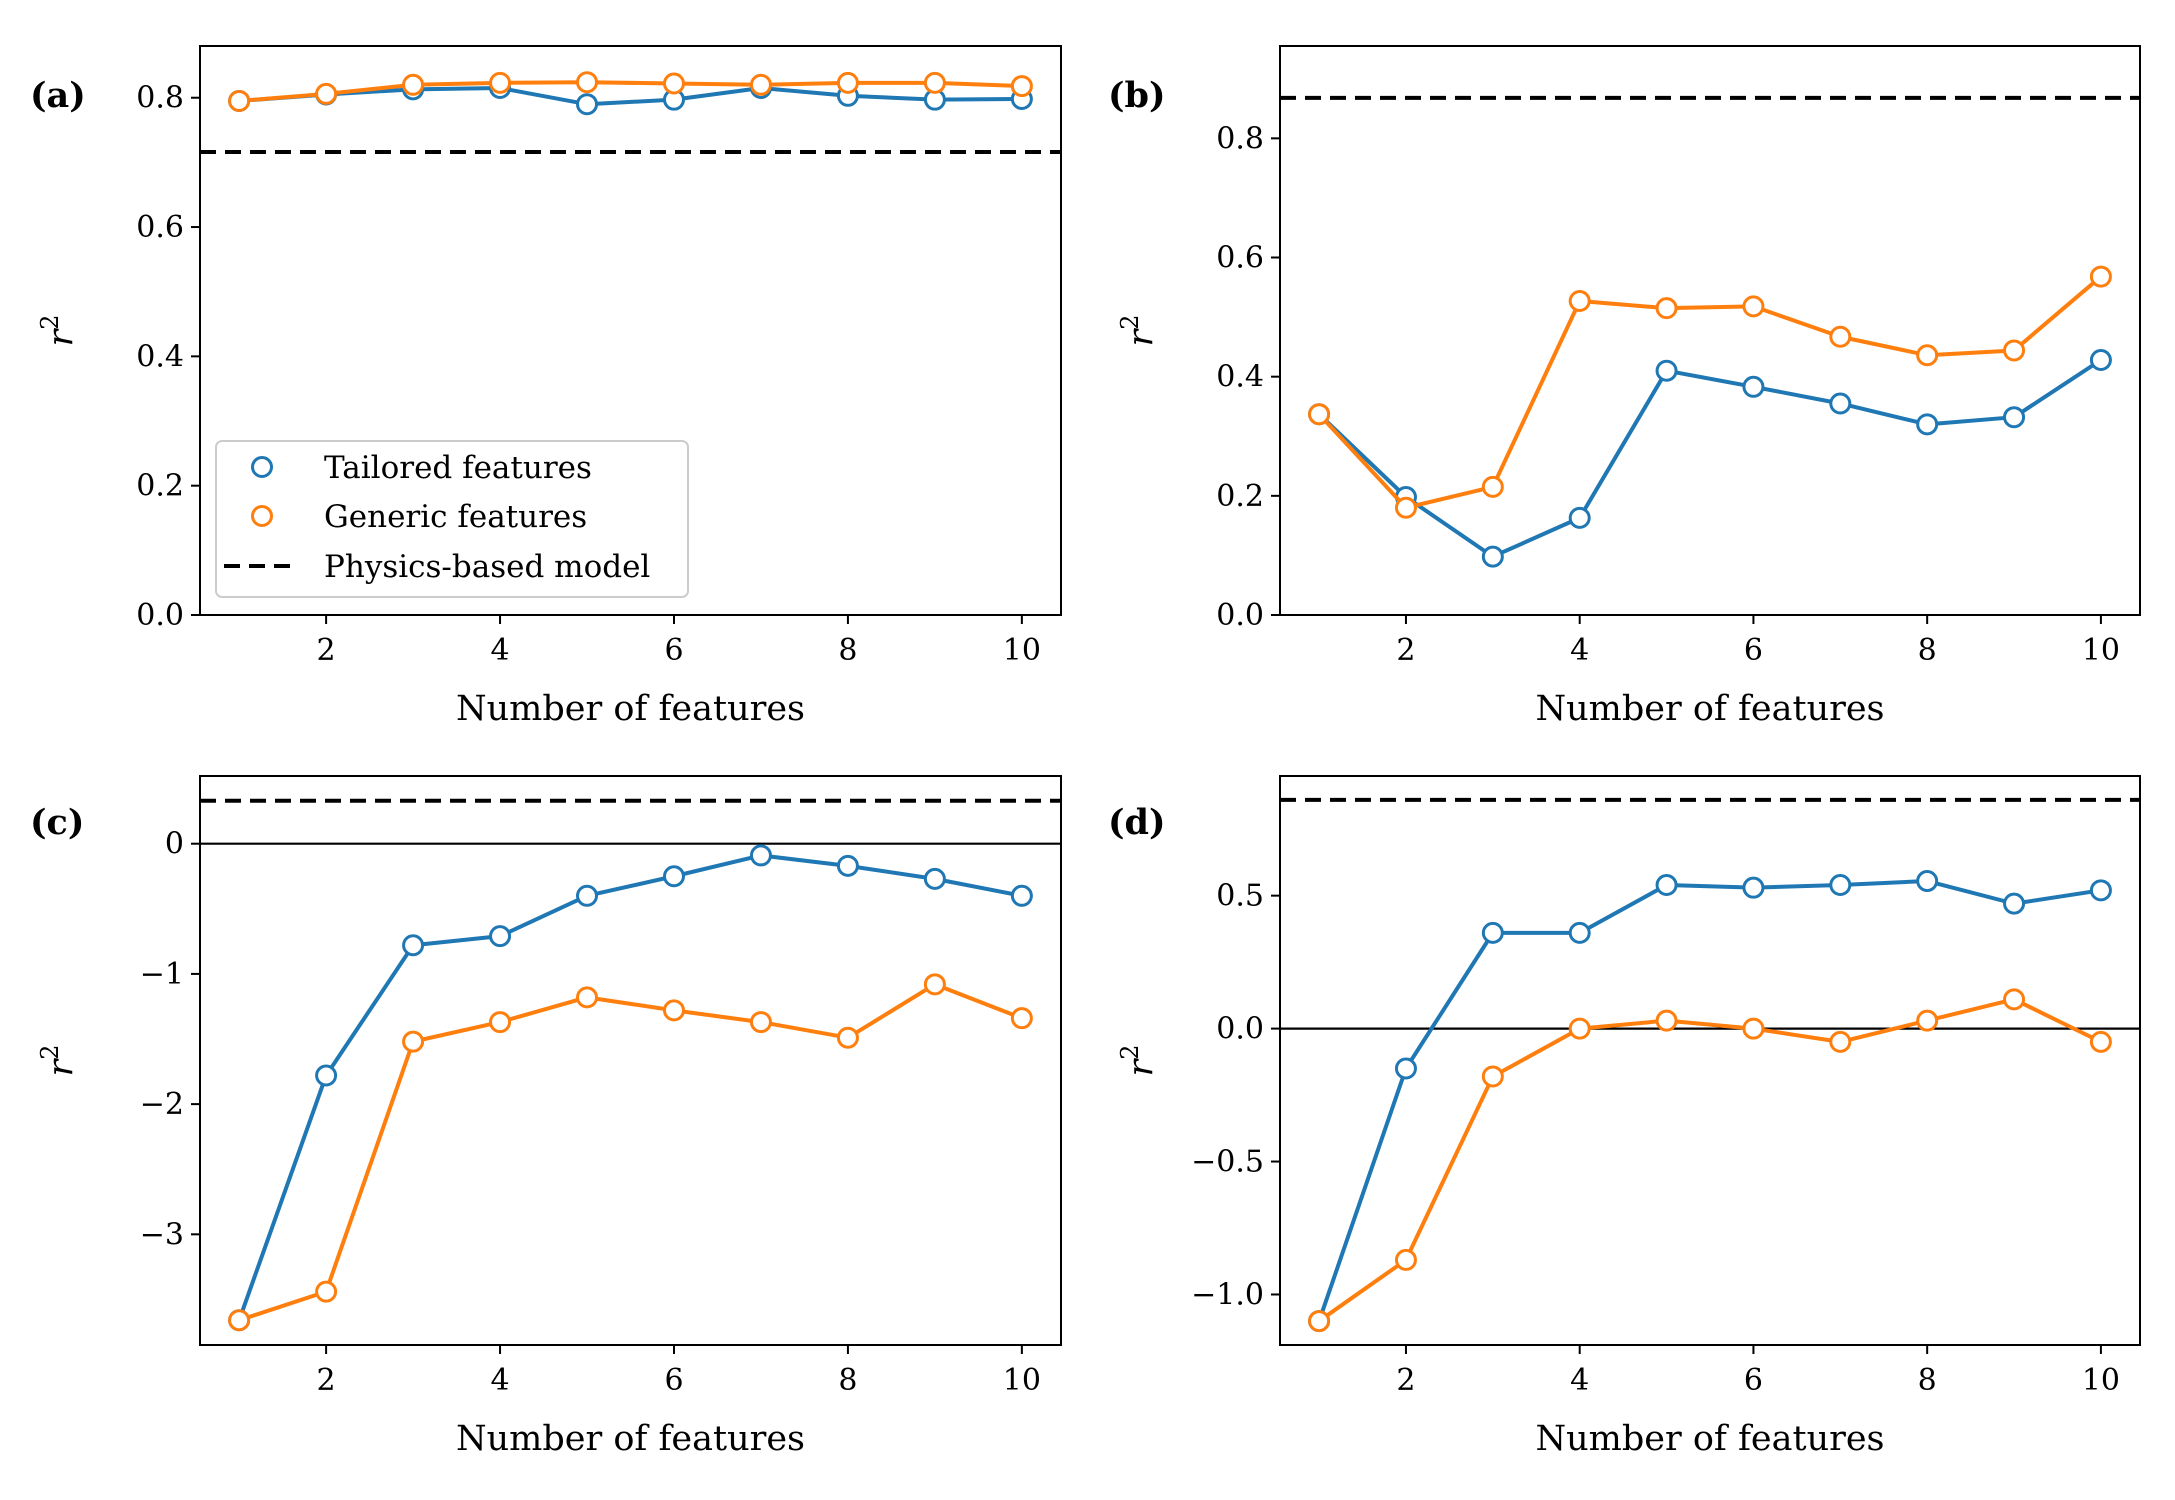  What do you see at coordinates (57, 822) in the screenshot?
I see `panel-label: (c)` at bounding box center [57, 822].